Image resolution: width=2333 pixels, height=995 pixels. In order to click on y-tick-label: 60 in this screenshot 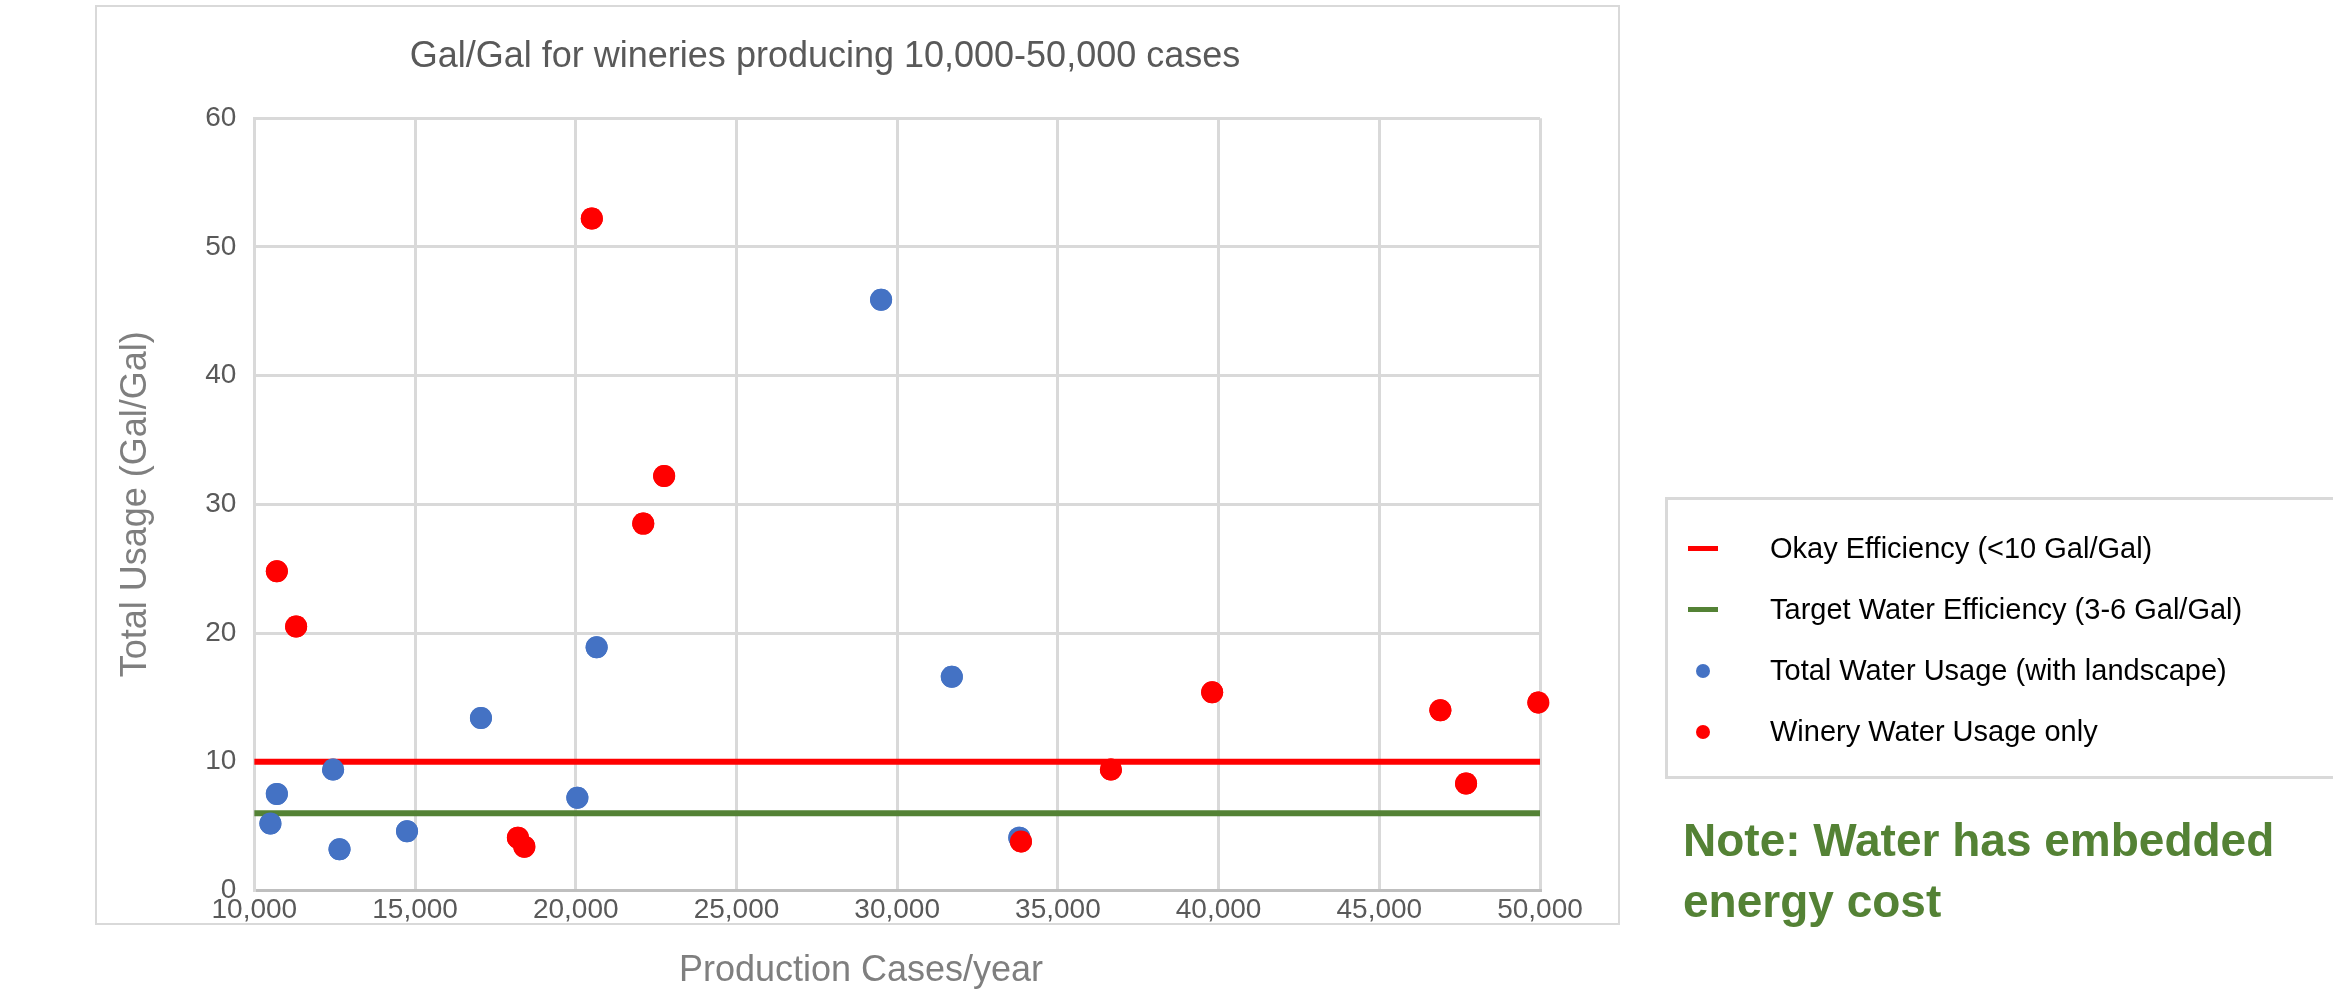, I will do `click(221, 116)`.